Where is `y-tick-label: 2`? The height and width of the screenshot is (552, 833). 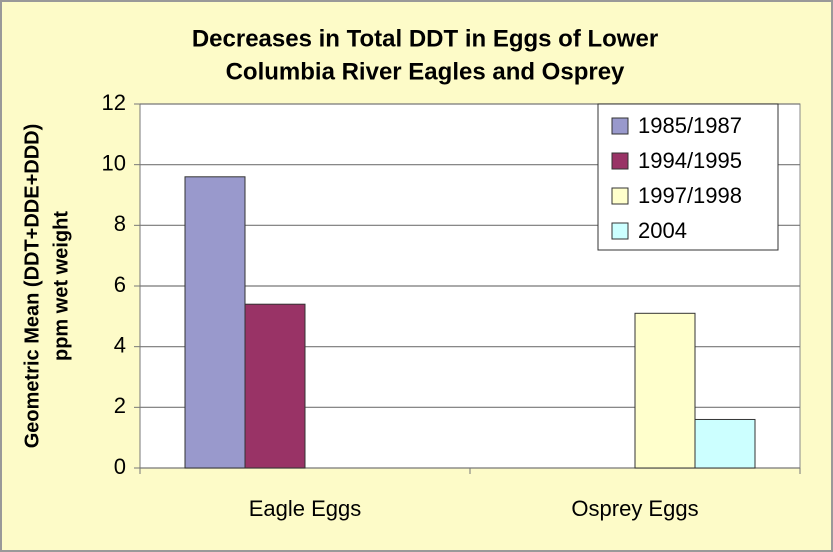 y-tick-label: 2 is located at coordinates (120, 405).